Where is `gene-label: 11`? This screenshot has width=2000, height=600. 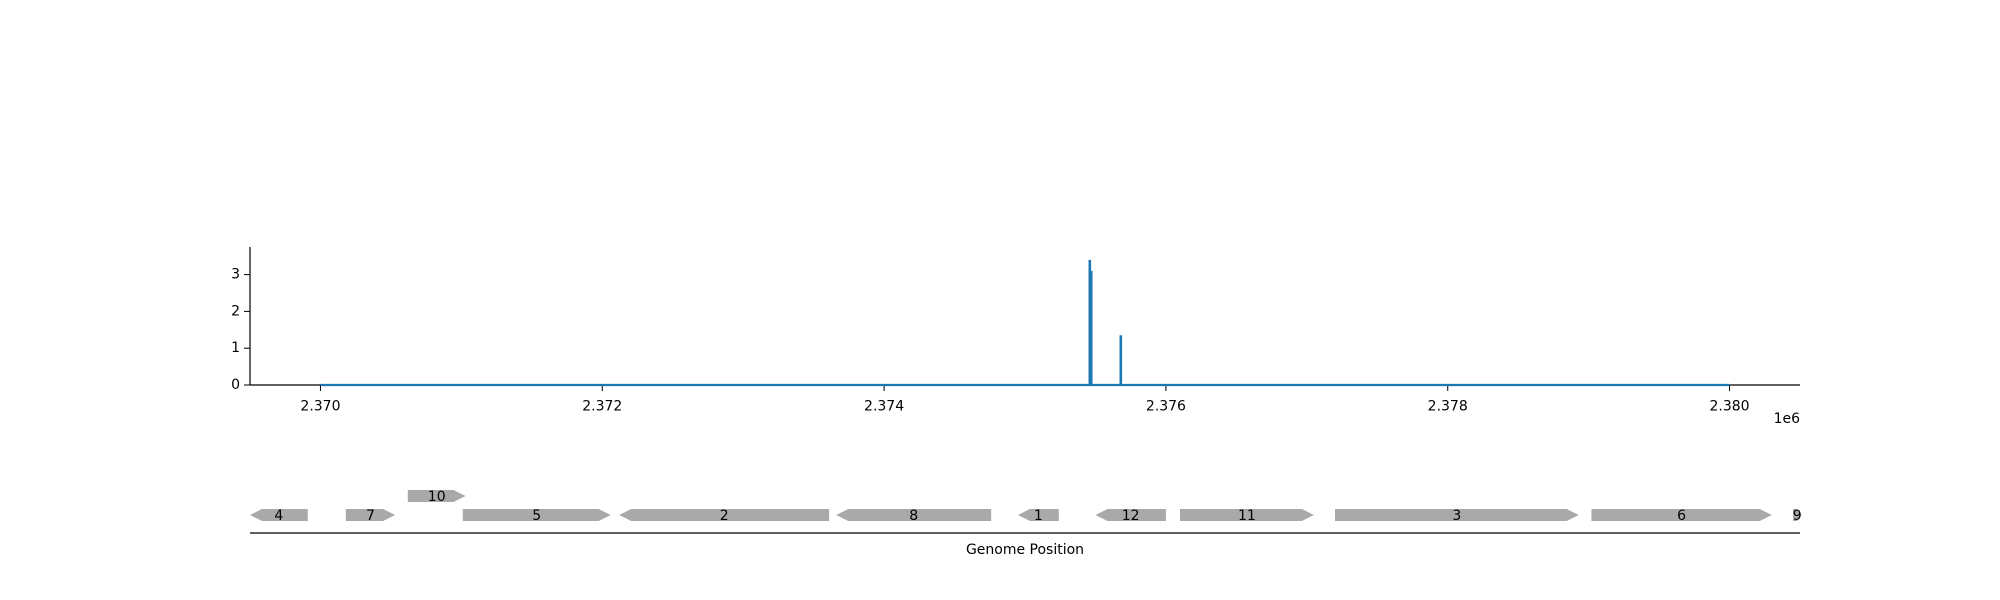
gene-label: 11 is located at coordinates (1247, 516).